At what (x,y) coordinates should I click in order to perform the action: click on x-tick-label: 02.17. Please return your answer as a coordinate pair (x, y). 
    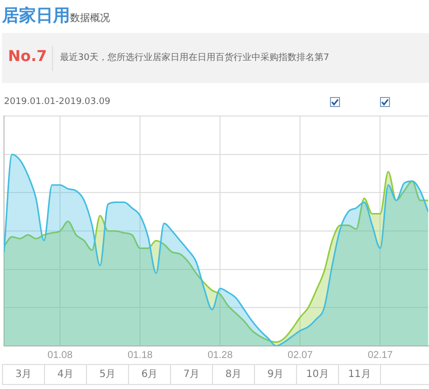
    Looking at the image, I should click on (381, 355).